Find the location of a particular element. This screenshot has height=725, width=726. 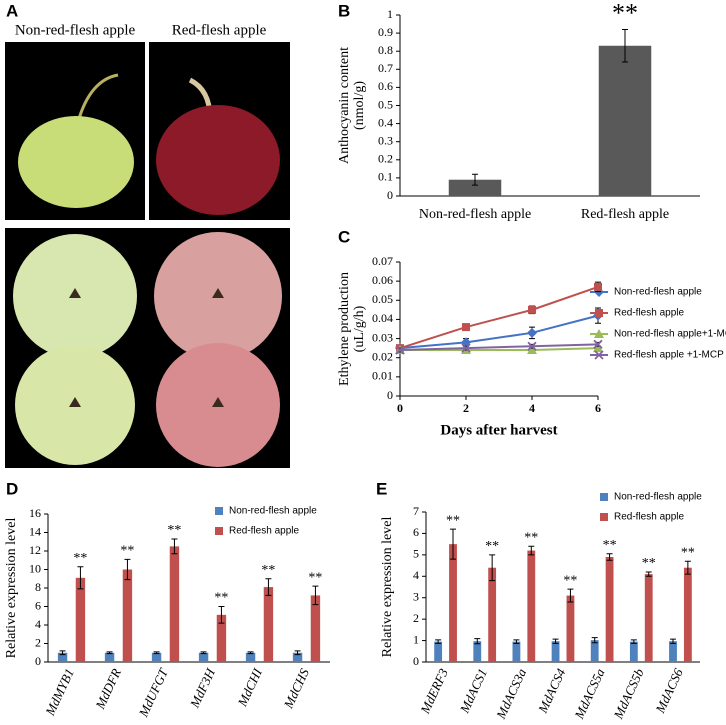

panel-label: D is located at coordinates (12, 488).